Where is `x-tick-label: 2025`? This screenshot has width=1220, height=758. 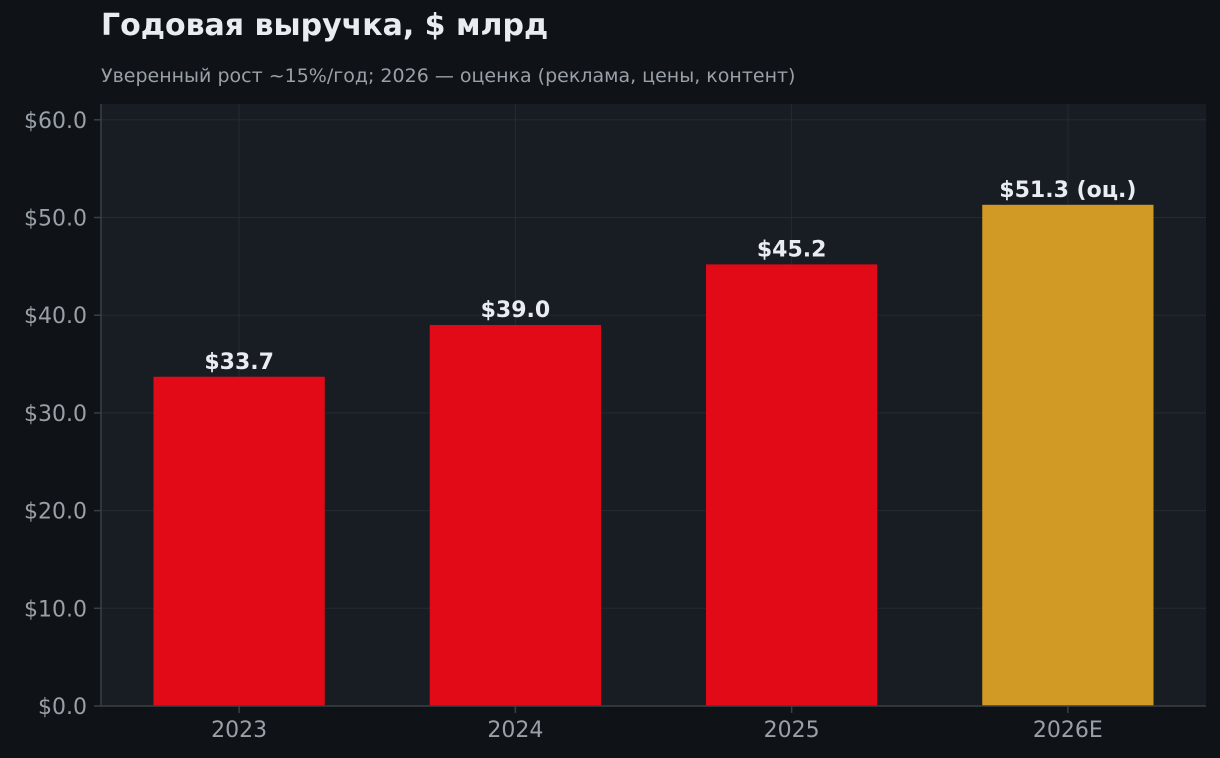 x-tick-label: 2025 is located at coordinates (792, 730).